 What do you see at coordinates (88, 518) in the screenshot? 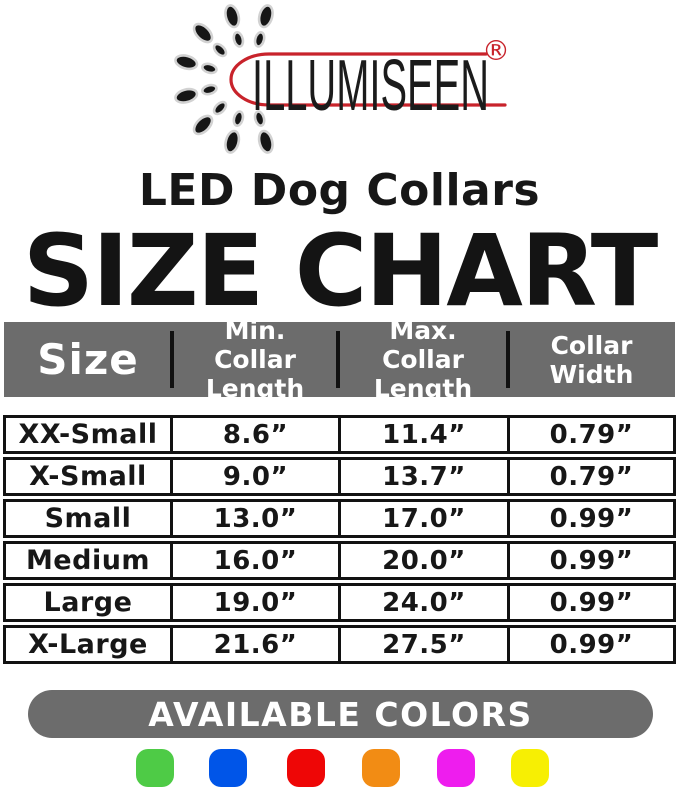
I see `size-label: Small` at bounding box center [88, 518].